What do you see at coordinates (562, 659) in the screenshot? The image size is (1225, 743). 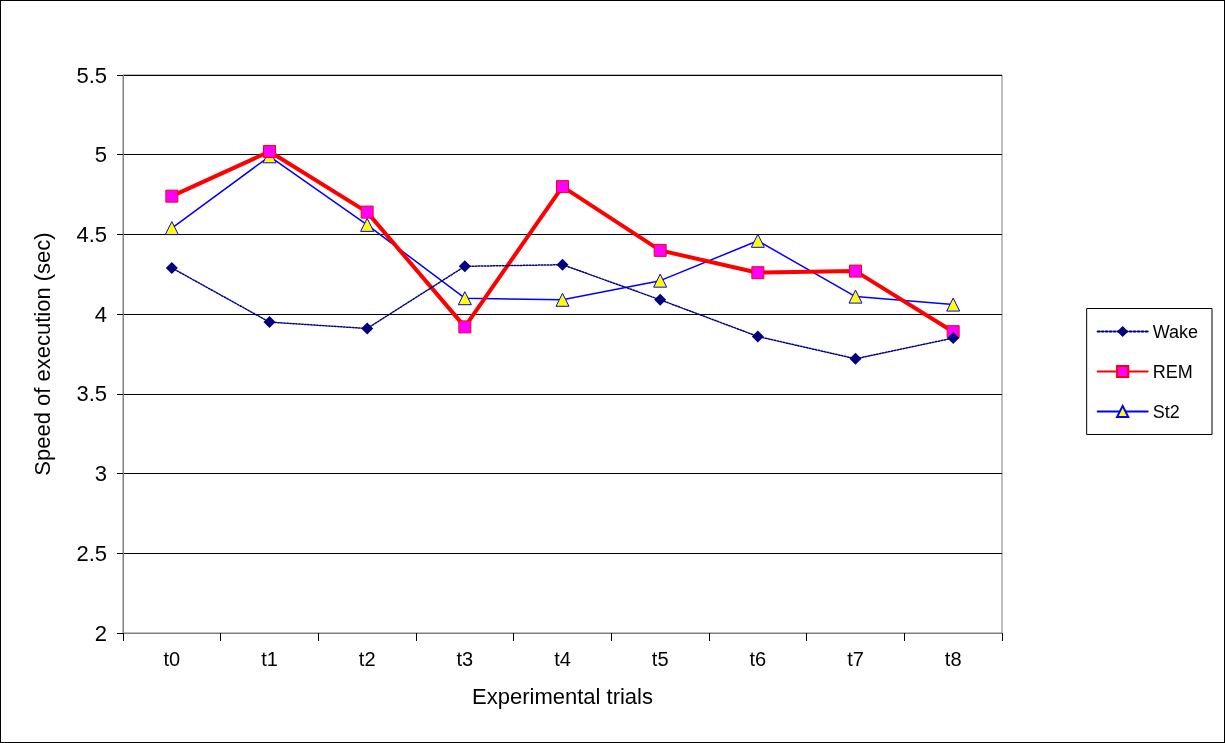 I see `x-tick-label: t4` at bounding box center [562, 659].